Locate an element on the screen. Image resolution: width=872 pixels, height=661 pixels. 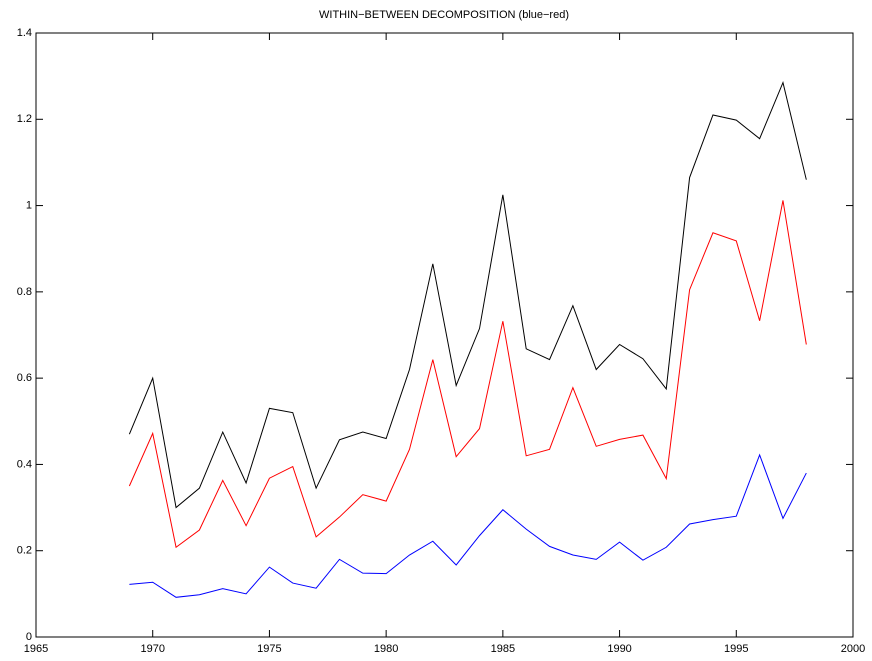
y-tick-label: 0.6 is located at coordinates (24, 378).